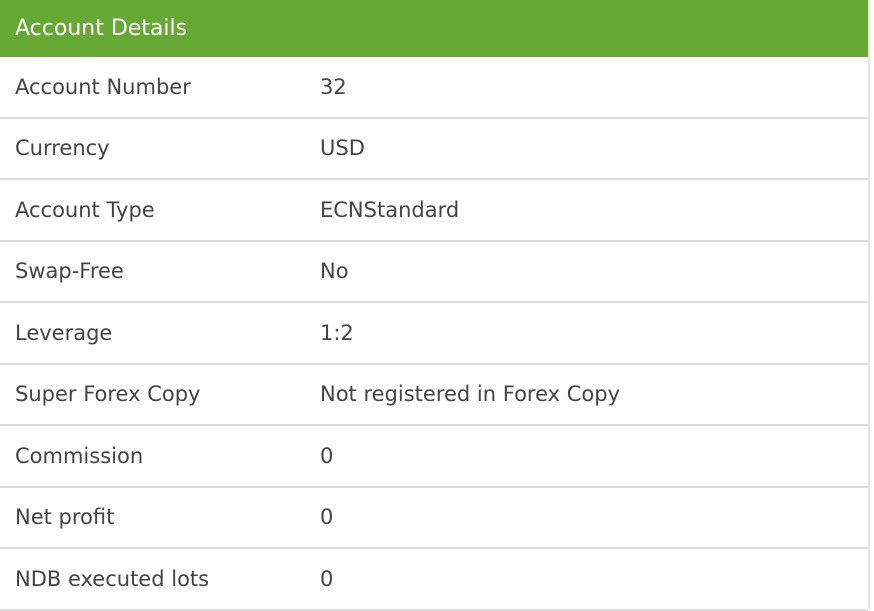  I want to click on table-row: NDB executed lots 0, so click(434, 580).